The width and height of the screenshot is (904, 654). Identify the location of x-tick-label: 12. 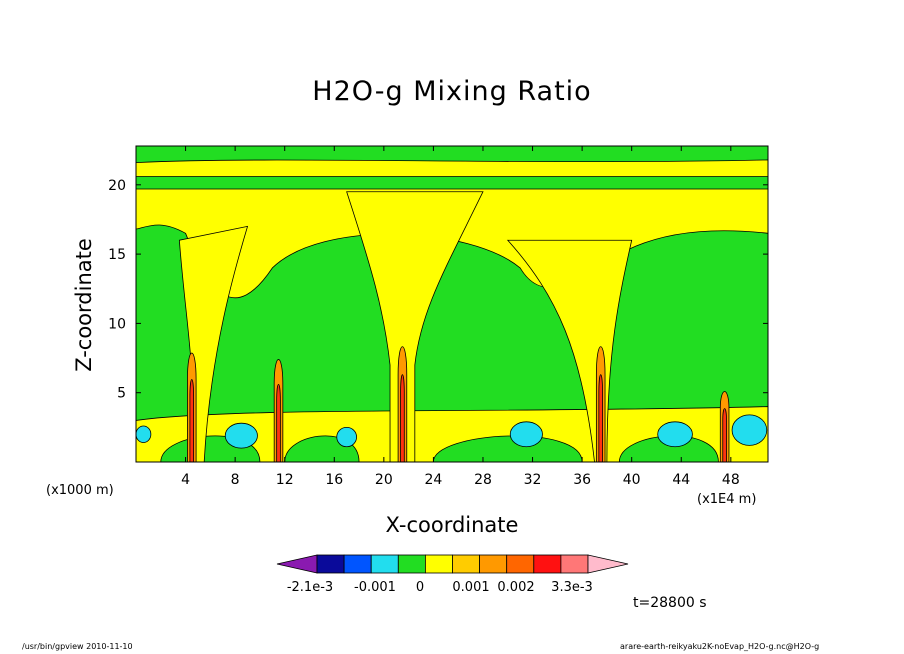
(285, 480).